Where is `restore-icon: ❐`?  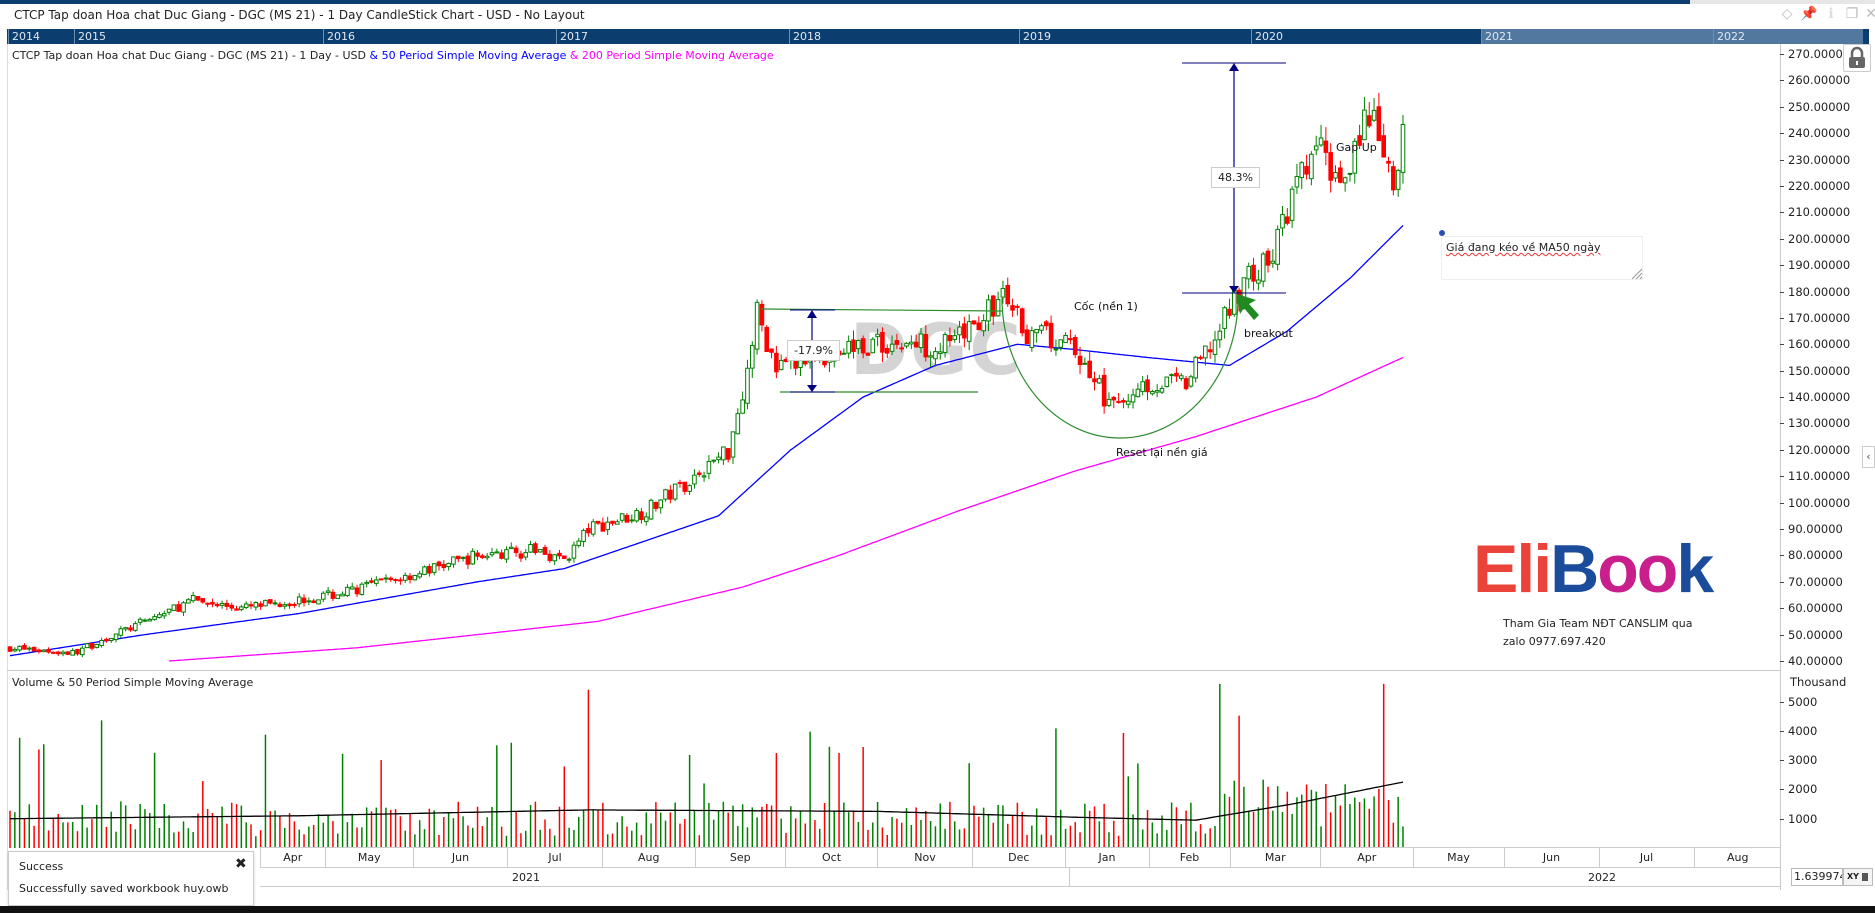
restore-icon: ❐ is located at coordinates (1852, 14).